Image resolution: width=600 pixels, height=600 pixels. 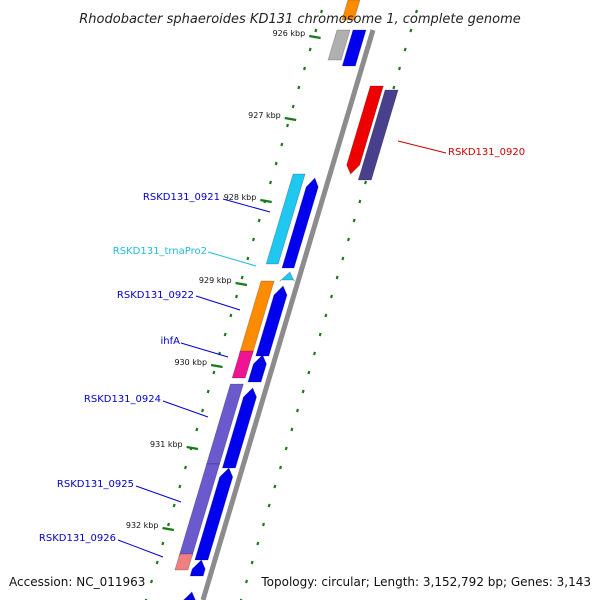 I want to click on gene-label: RSKD131_0925, so click(x=95, y=484).